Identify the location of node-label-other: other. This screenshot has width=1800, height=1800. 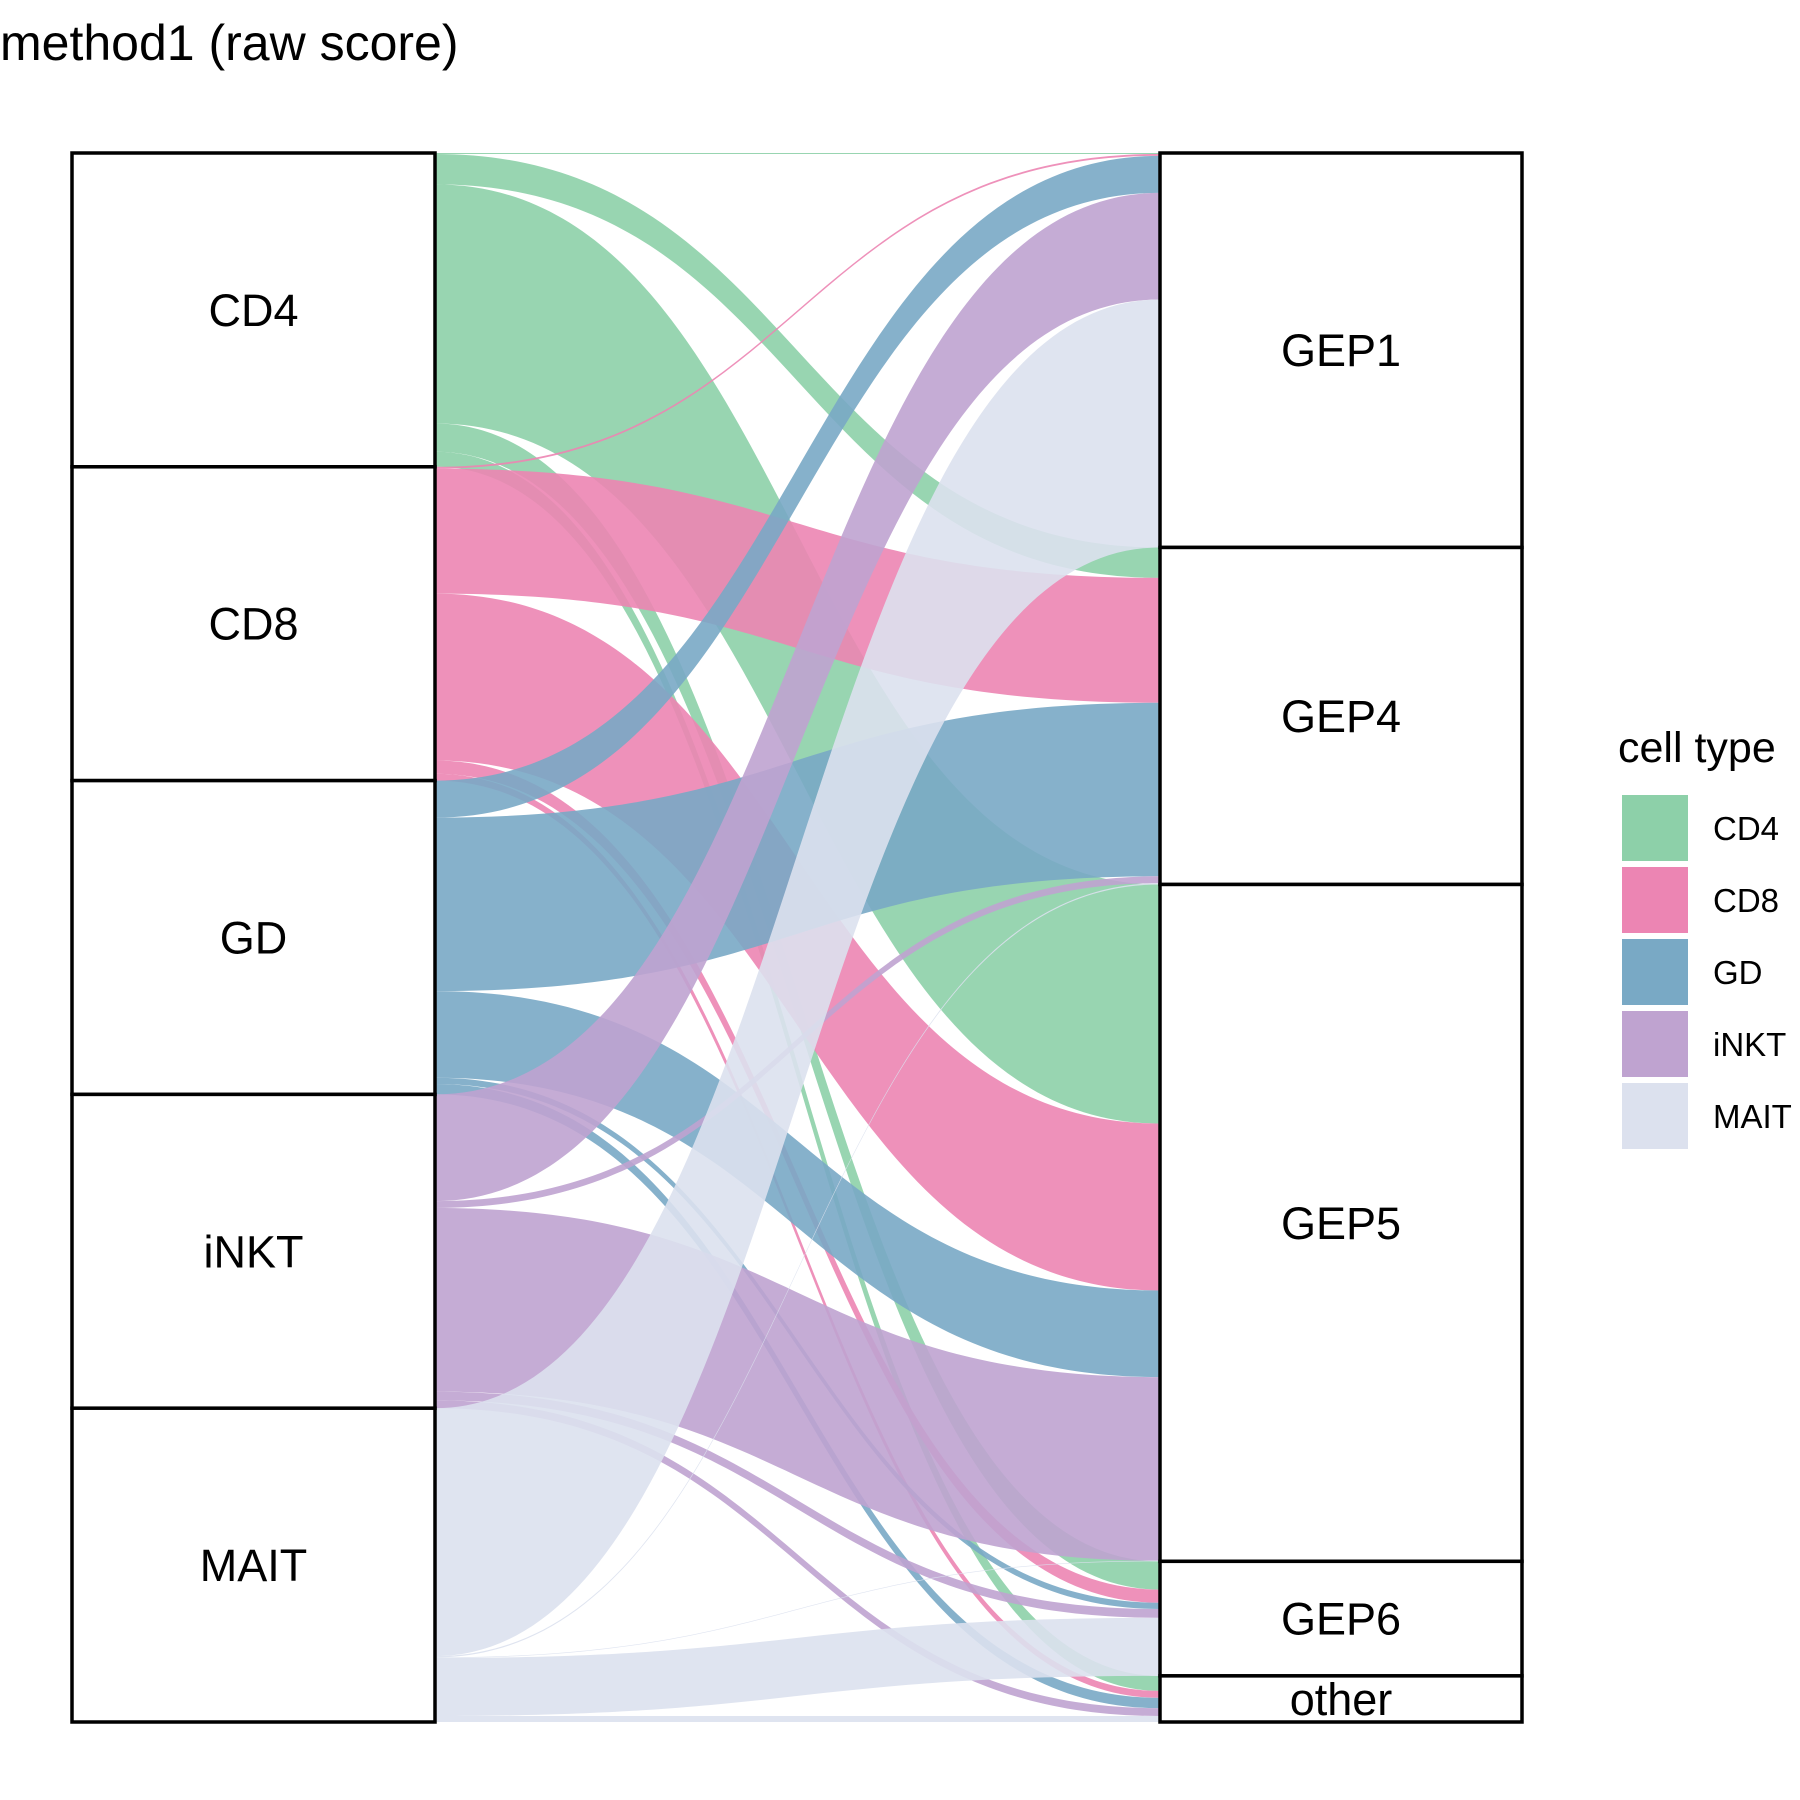
(1341, 1699).